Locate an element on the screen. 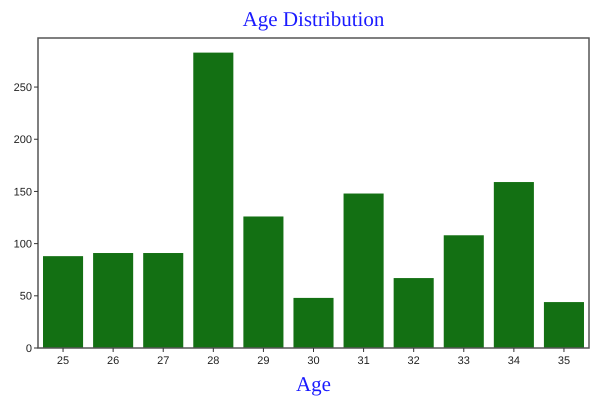 This screenshot has width=590, height=403. x-tick-label: 25 is located at coordinates (63, 361).